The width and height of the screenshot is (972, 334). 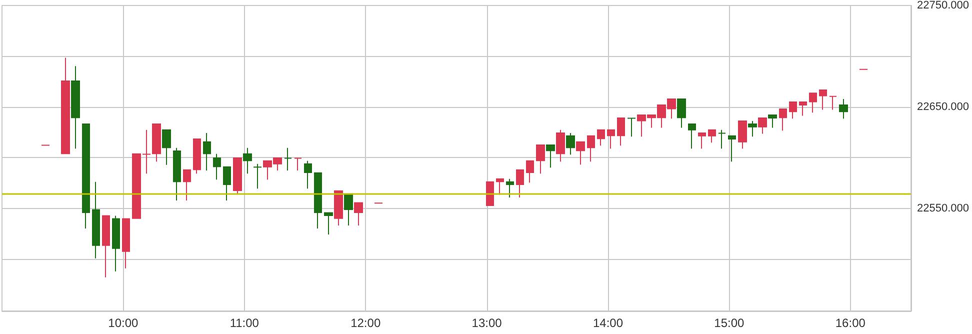 What do you see at coordinates (943, 208) in the screenshot?
I see `y-tick-label: 22550.000` at bounding box center [943, 208].